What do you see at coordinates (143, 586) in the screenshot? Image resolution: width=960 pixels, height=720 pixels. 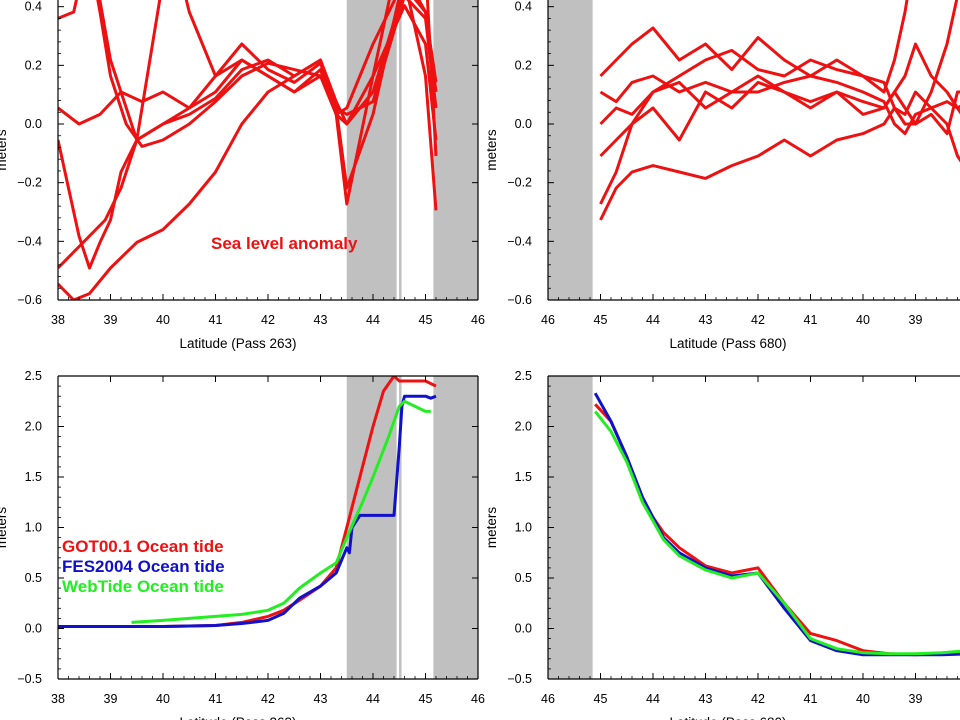 I see `legend-entry: WebTide Ocean tide` at bounding box center [143, 586].